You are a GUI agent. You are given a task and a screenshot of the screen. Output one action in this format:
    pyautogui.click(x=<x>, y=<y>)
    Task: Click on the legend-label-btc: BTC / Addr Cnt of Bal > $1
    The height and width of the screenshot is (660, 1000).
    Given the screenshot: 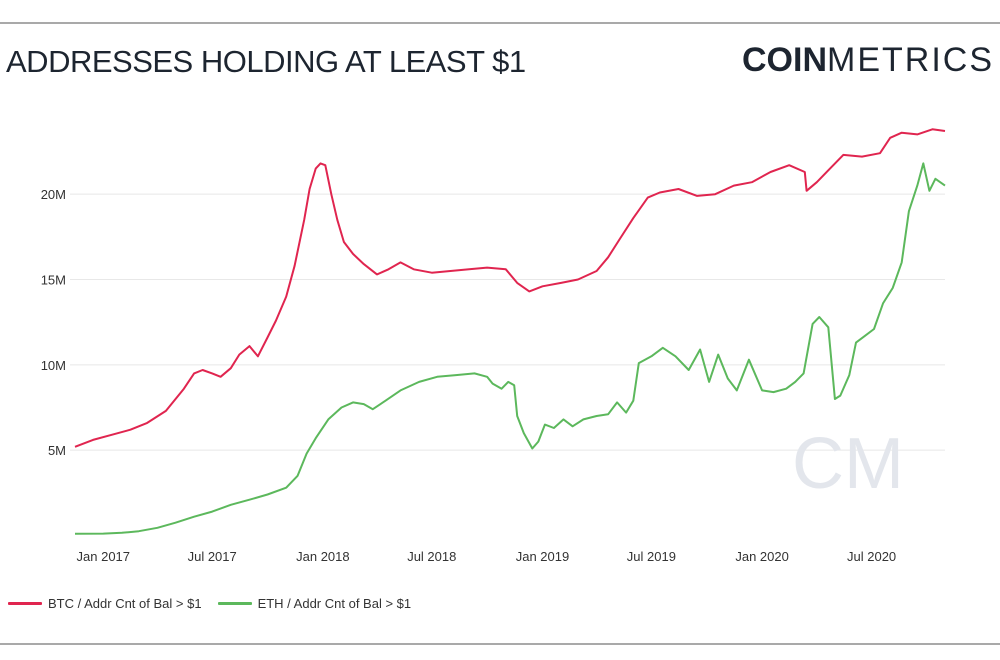 What is the action you would take?
    pyautogui.click(x=125, y=603)
    